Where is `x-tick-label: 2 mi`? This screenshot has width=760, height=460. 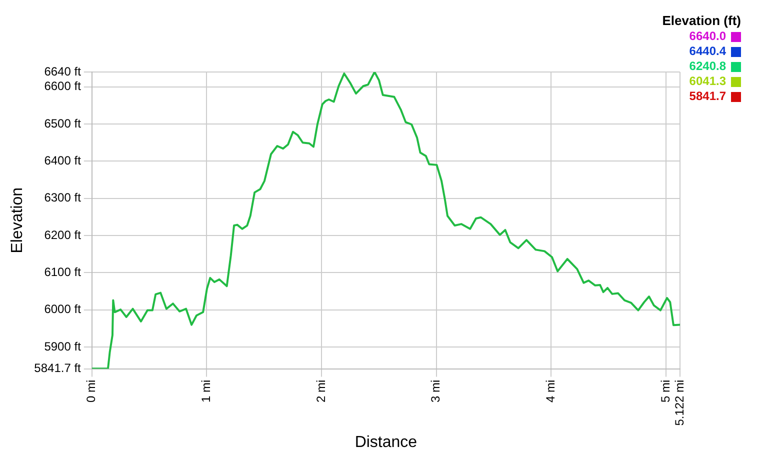 x-tick-label: 2 mi is located at coordinates (321, 391).